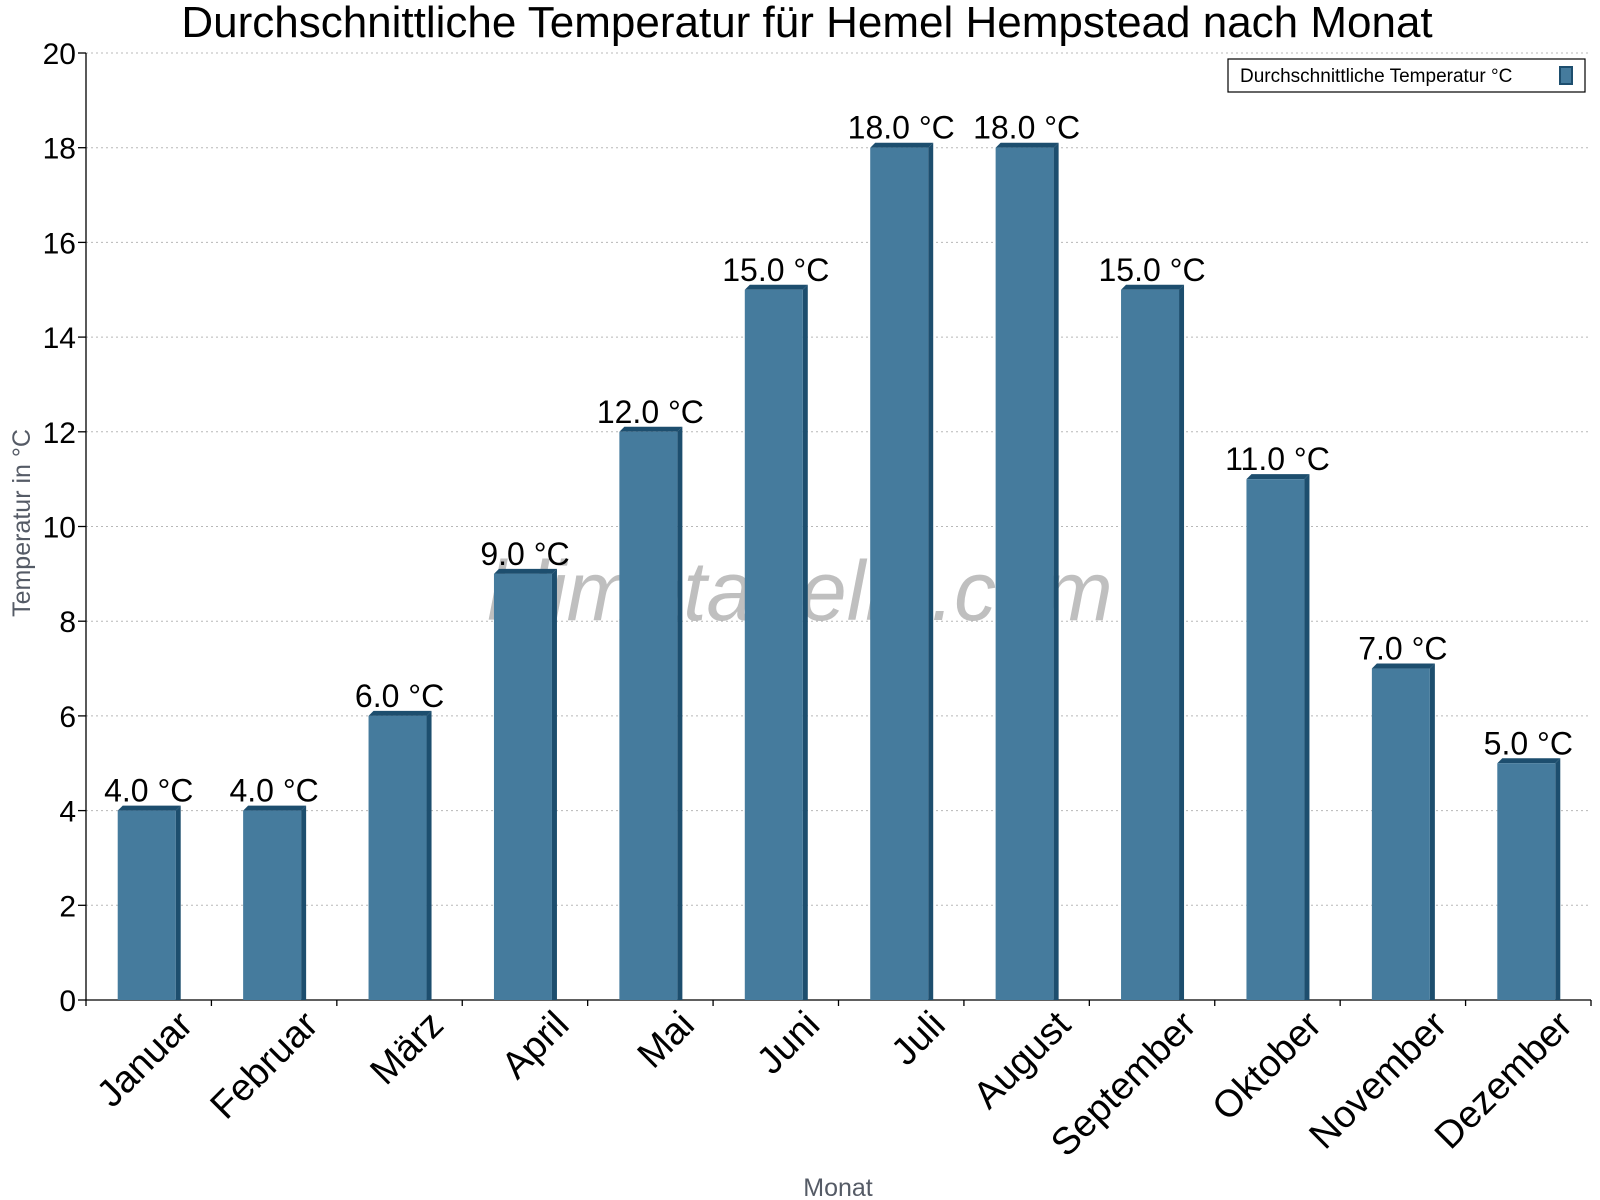  I want to click on data-label: 6.0 °C, so click(399, 696).